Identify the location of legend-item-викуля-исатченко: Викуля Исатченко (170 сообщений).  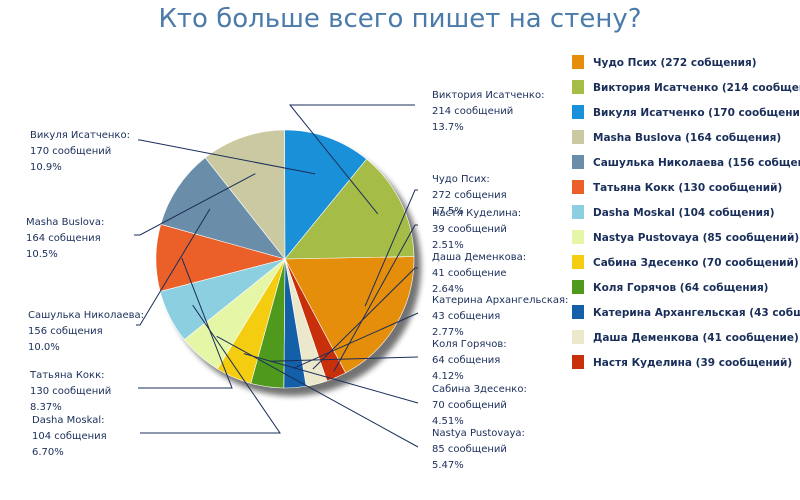
(686, 112).